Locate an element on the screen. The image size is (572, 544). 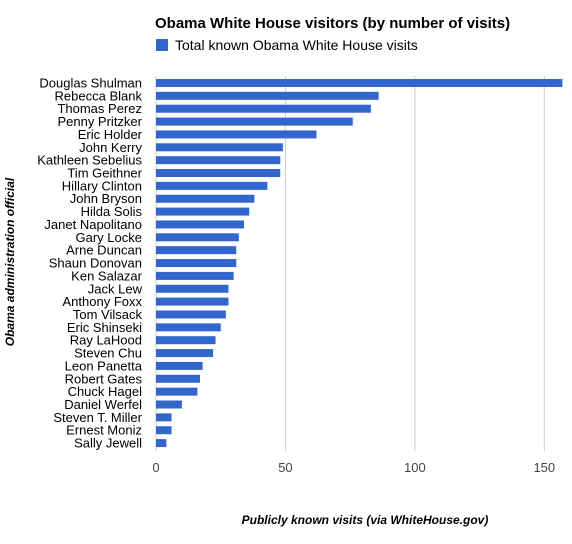
legend-swatch is located at coordinates (162, 45).